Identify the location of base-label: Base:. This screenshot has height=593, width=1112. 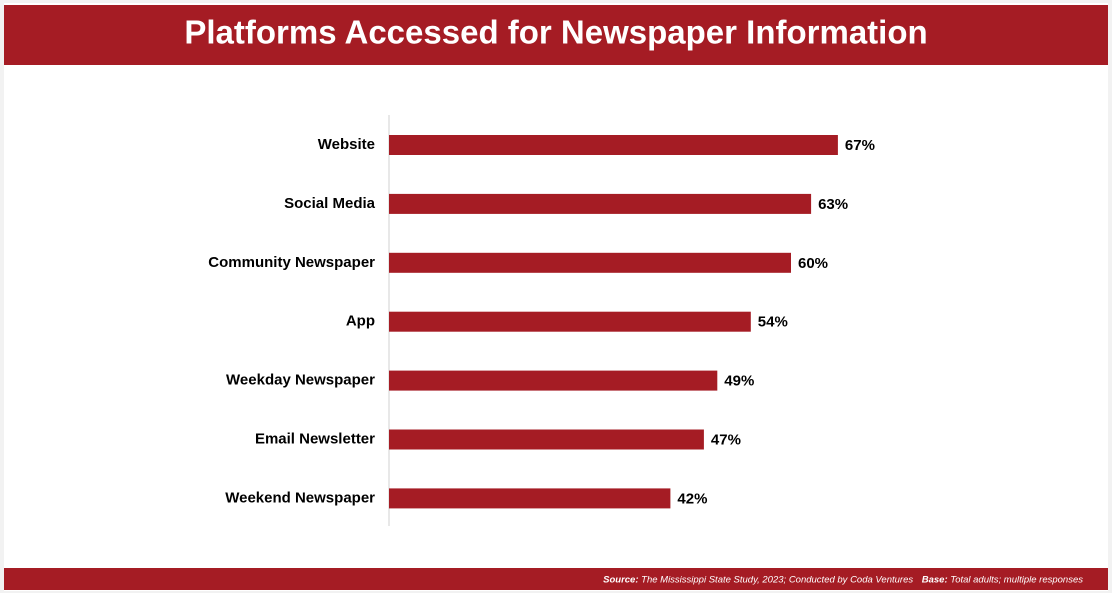
(935, 579).